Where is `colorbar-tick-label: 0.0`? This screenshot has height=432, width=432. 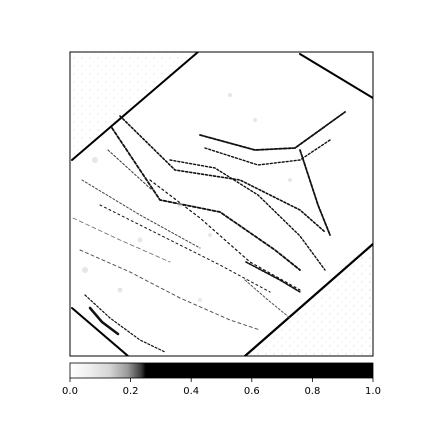 colorbar-tick-label: 0.0 is located at coordinates (70, 391).